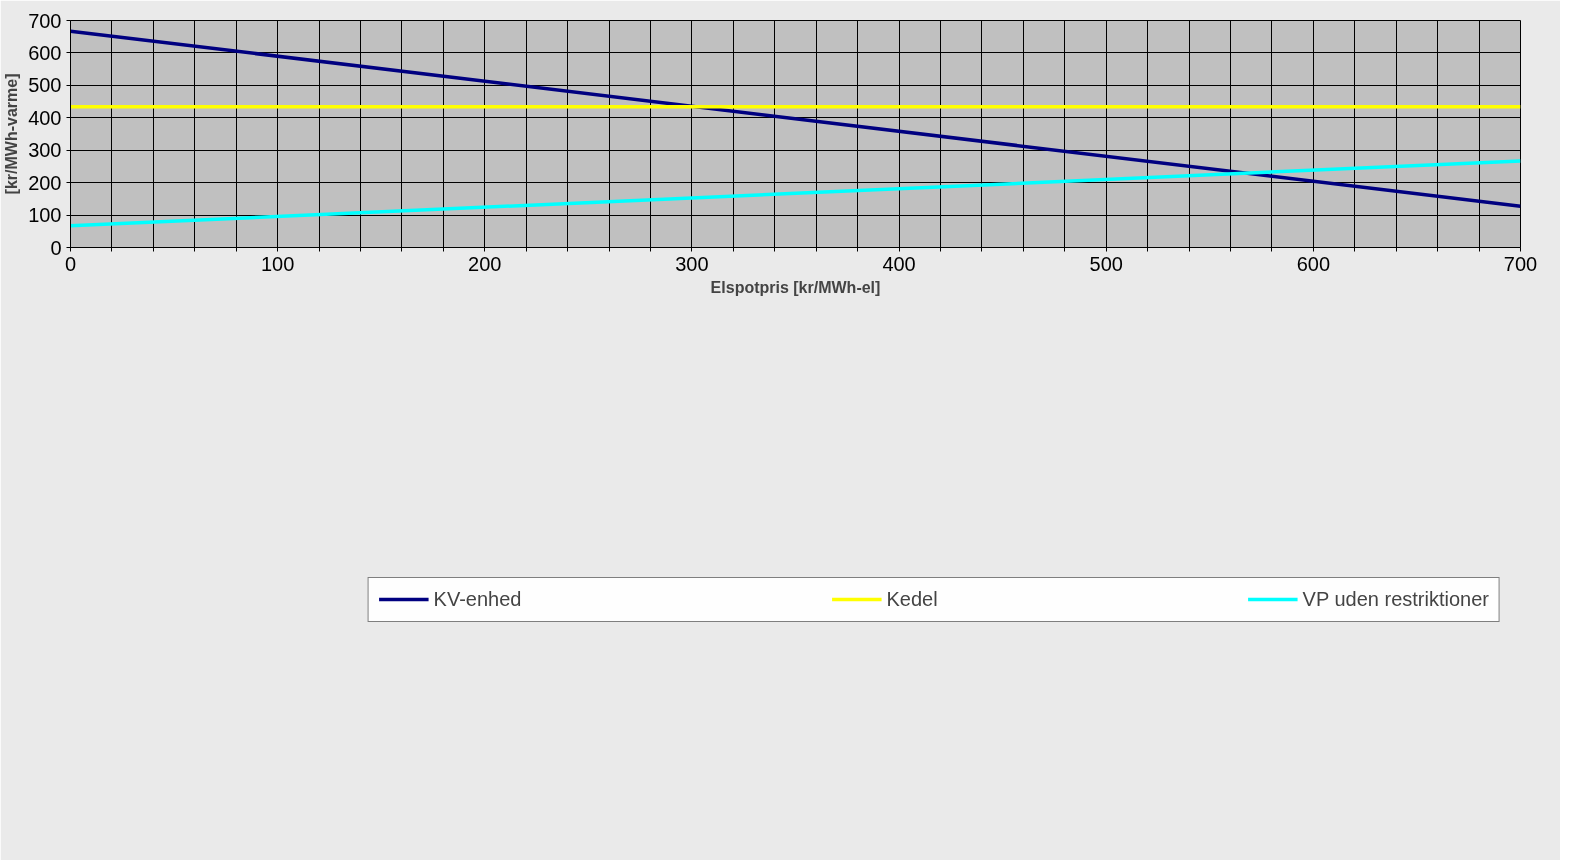 The width and height of the screenshot is (1572, 867). I want to click on x-tick-label: 400, so click(899, 263).